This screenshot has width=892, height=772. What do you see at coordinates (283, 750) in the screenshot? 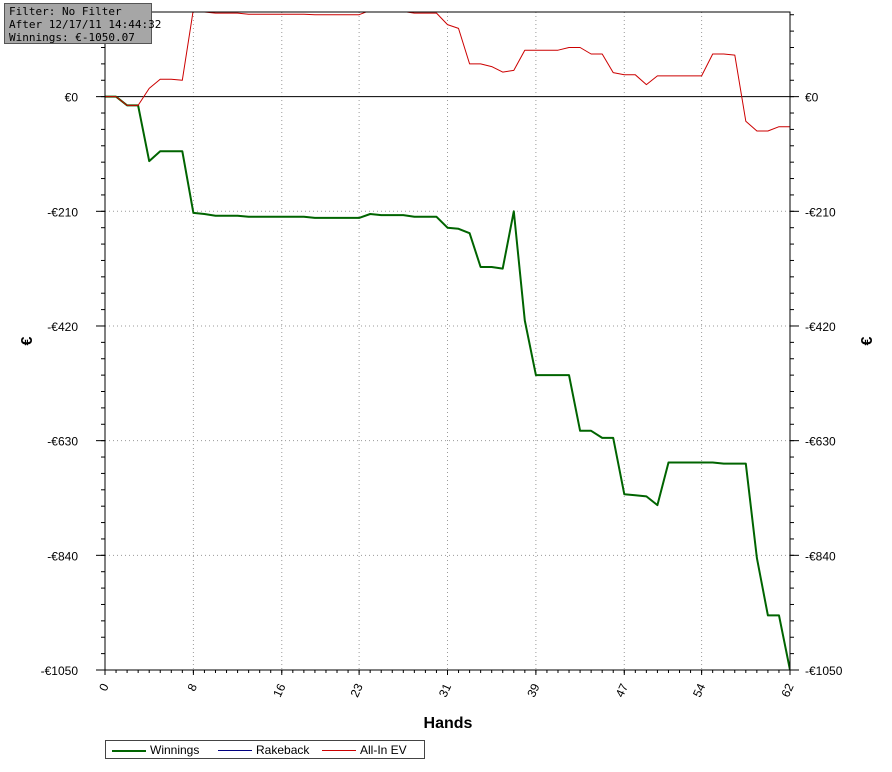
I see `legend-label-rakeback: Rakeback` at bounding box center [283, 750].